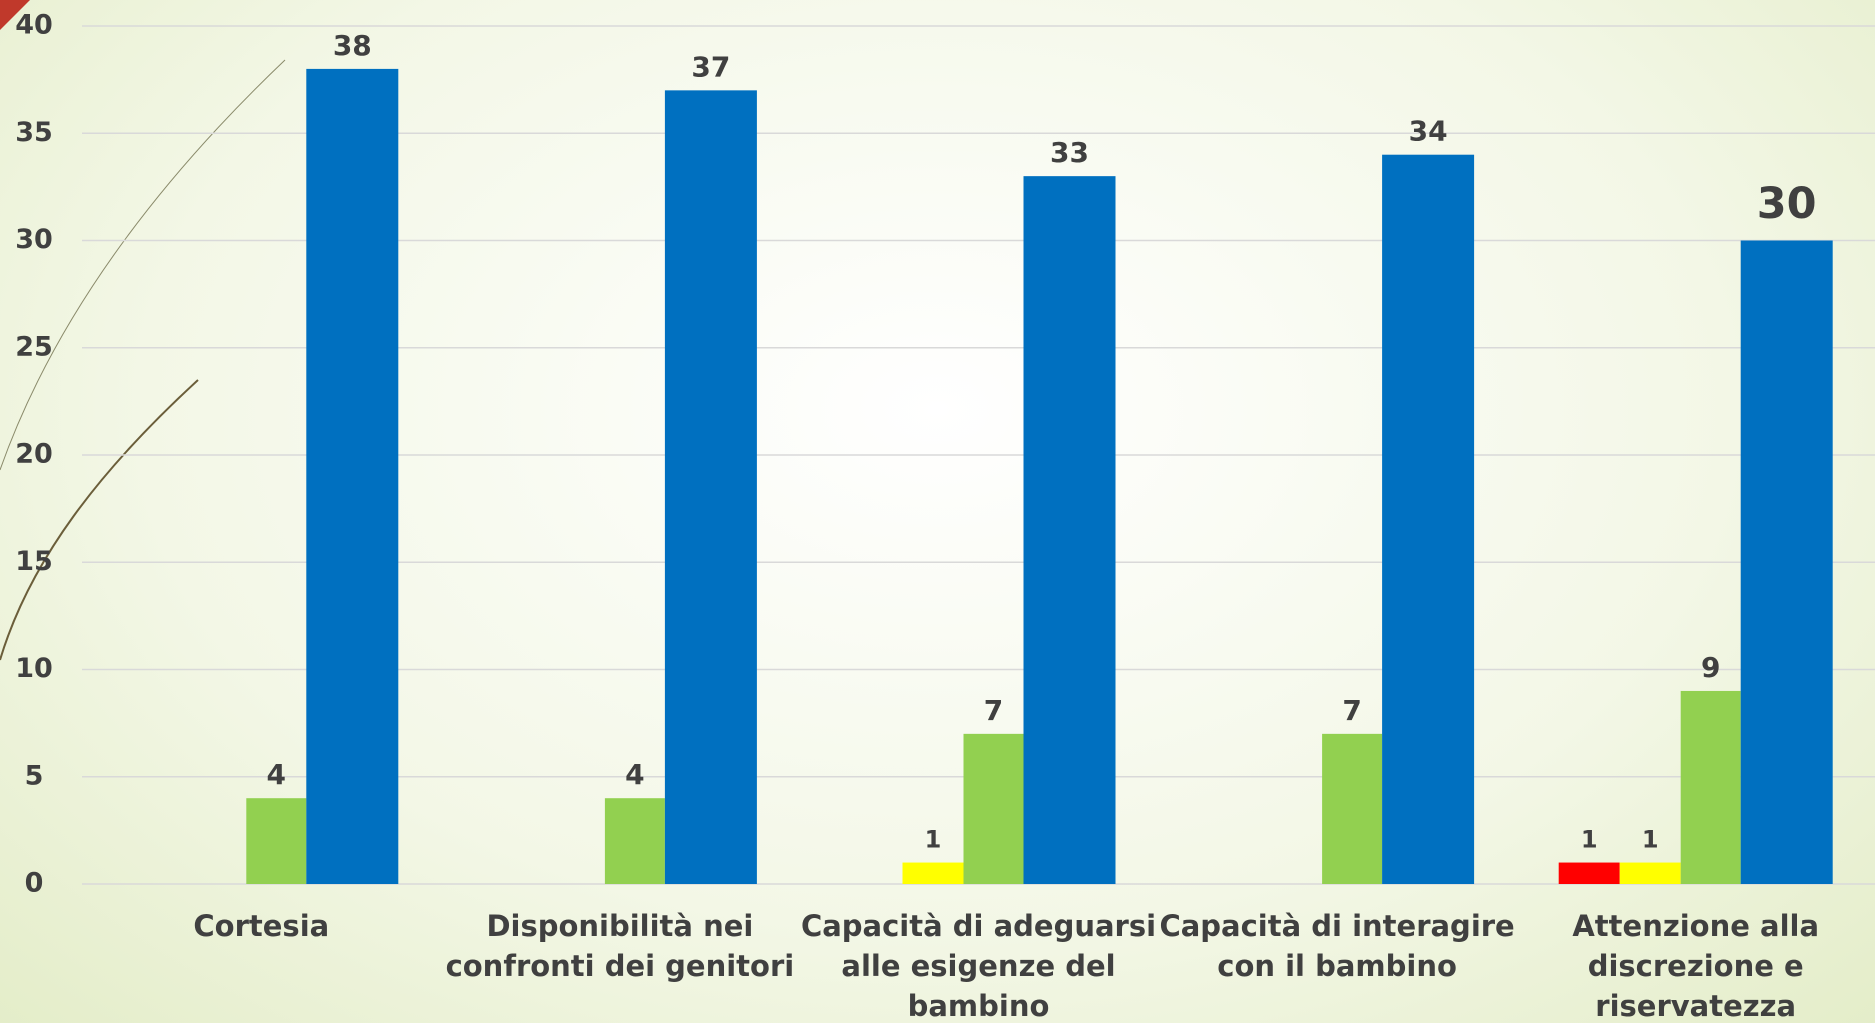  I want to click on y-tick-label: 30, so click(34, 239).